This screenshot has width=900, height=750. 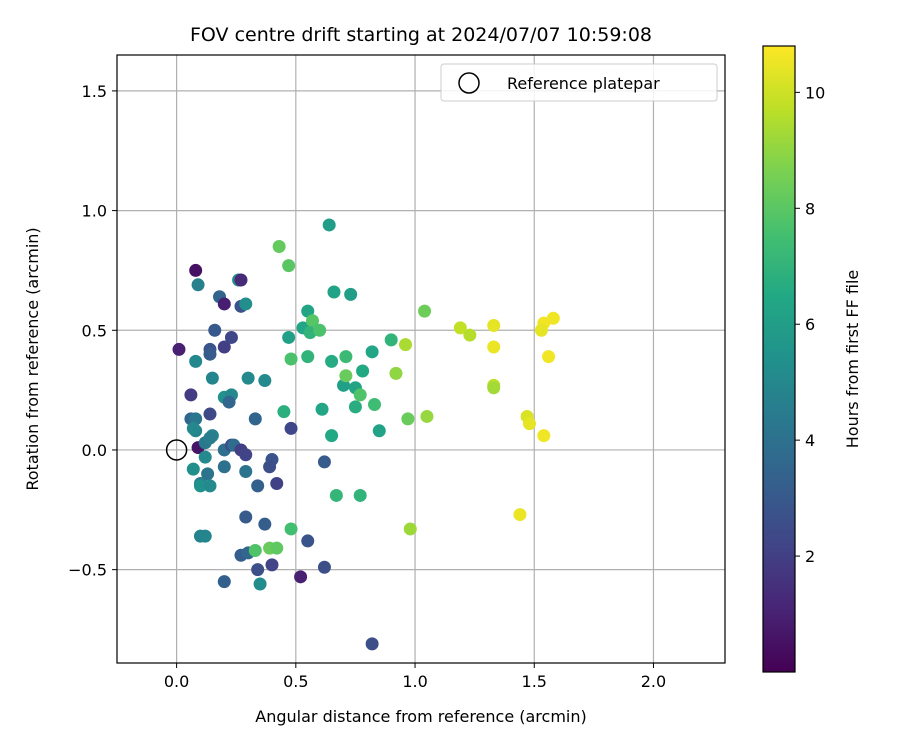 What do you see at coordinates (815, 92) in the screenshot?
I see `colorbar-tick-label: 10` at bounding box center [815, 92].